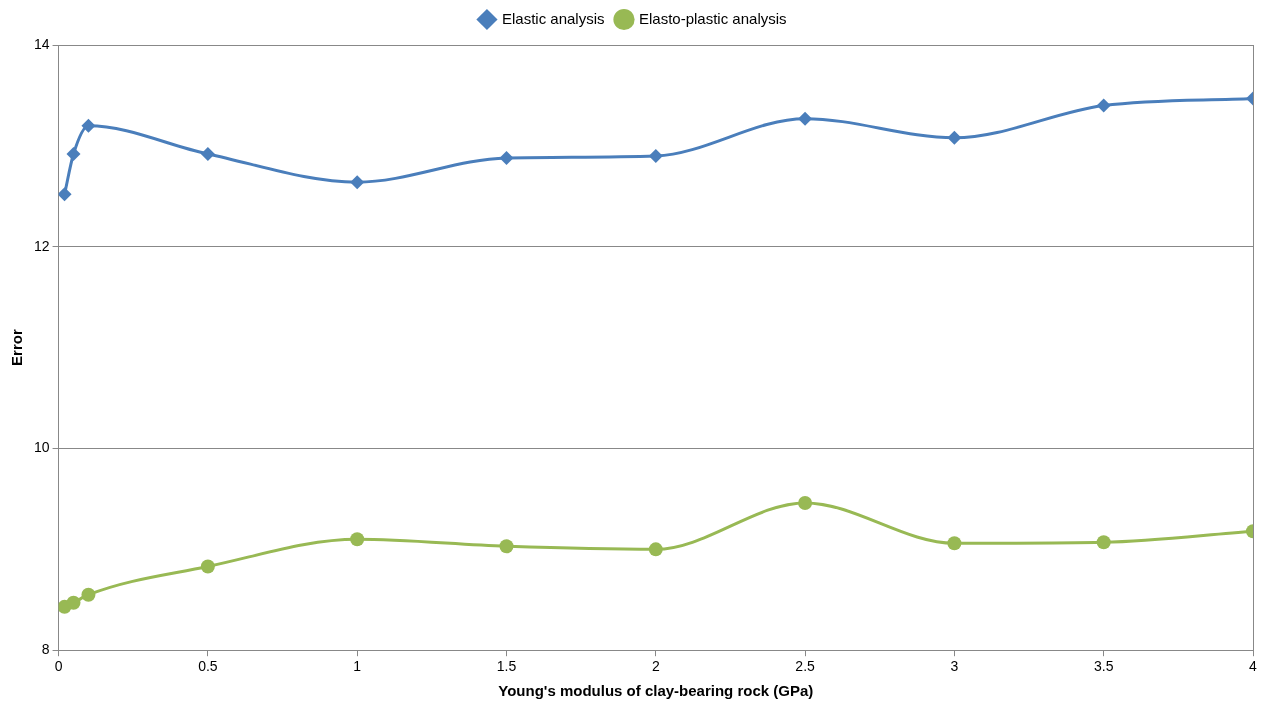 The image size is (1275, 710). I want to click on y-tick-label: 8, so click(45, 649).